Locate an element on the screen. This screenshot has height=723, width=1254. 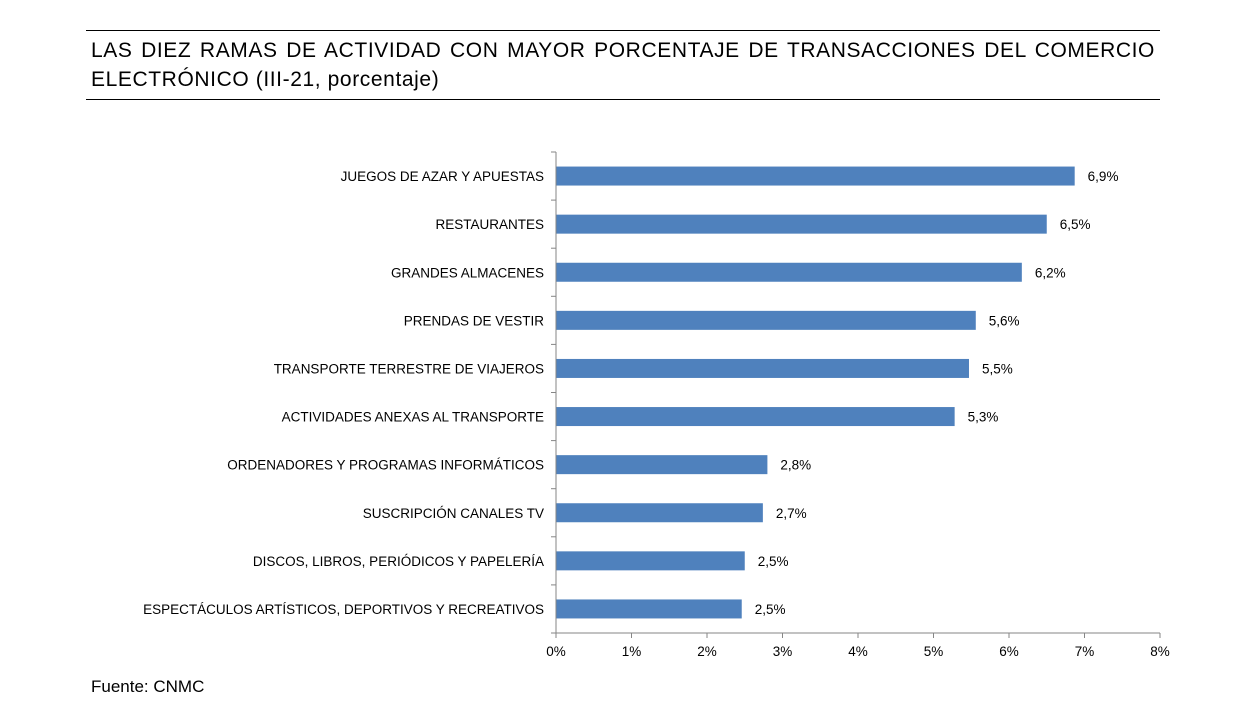
data-label: 5,3% is located at coordinates (983, 417).